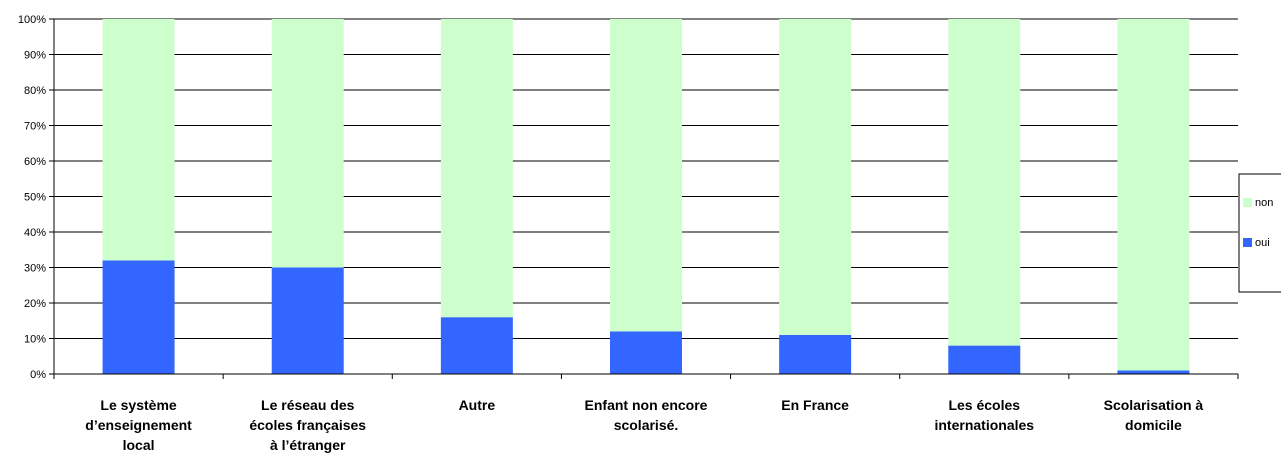 The height and width of the screenshot is (464, 1281). What do you see at coordinates (35, 198) in the screenshot?
I see `y-tick-label: 50%` at bounding box center [35, 198].